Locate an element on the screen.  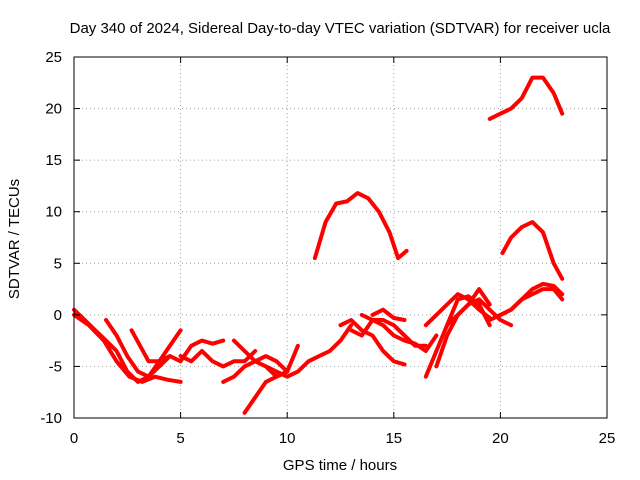
y-tick-label: -10 is located at coordinates (51, 418).